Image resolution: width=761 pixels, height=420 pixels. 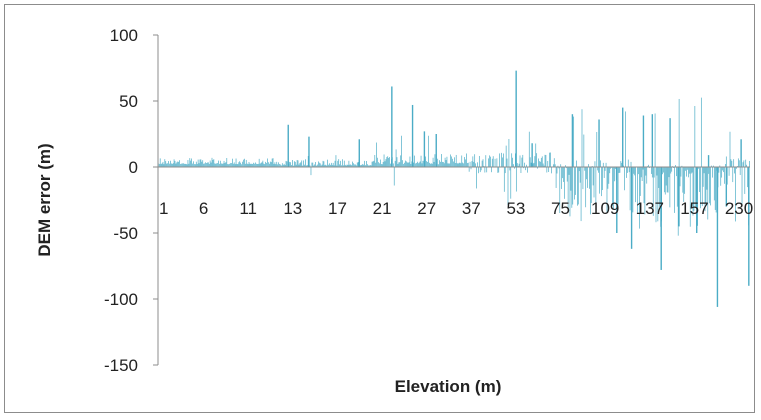 What do you see at coordinates (125, 233) in the screenshot?
I see `y-tick-label: -50` at bounding box center [125, 233].